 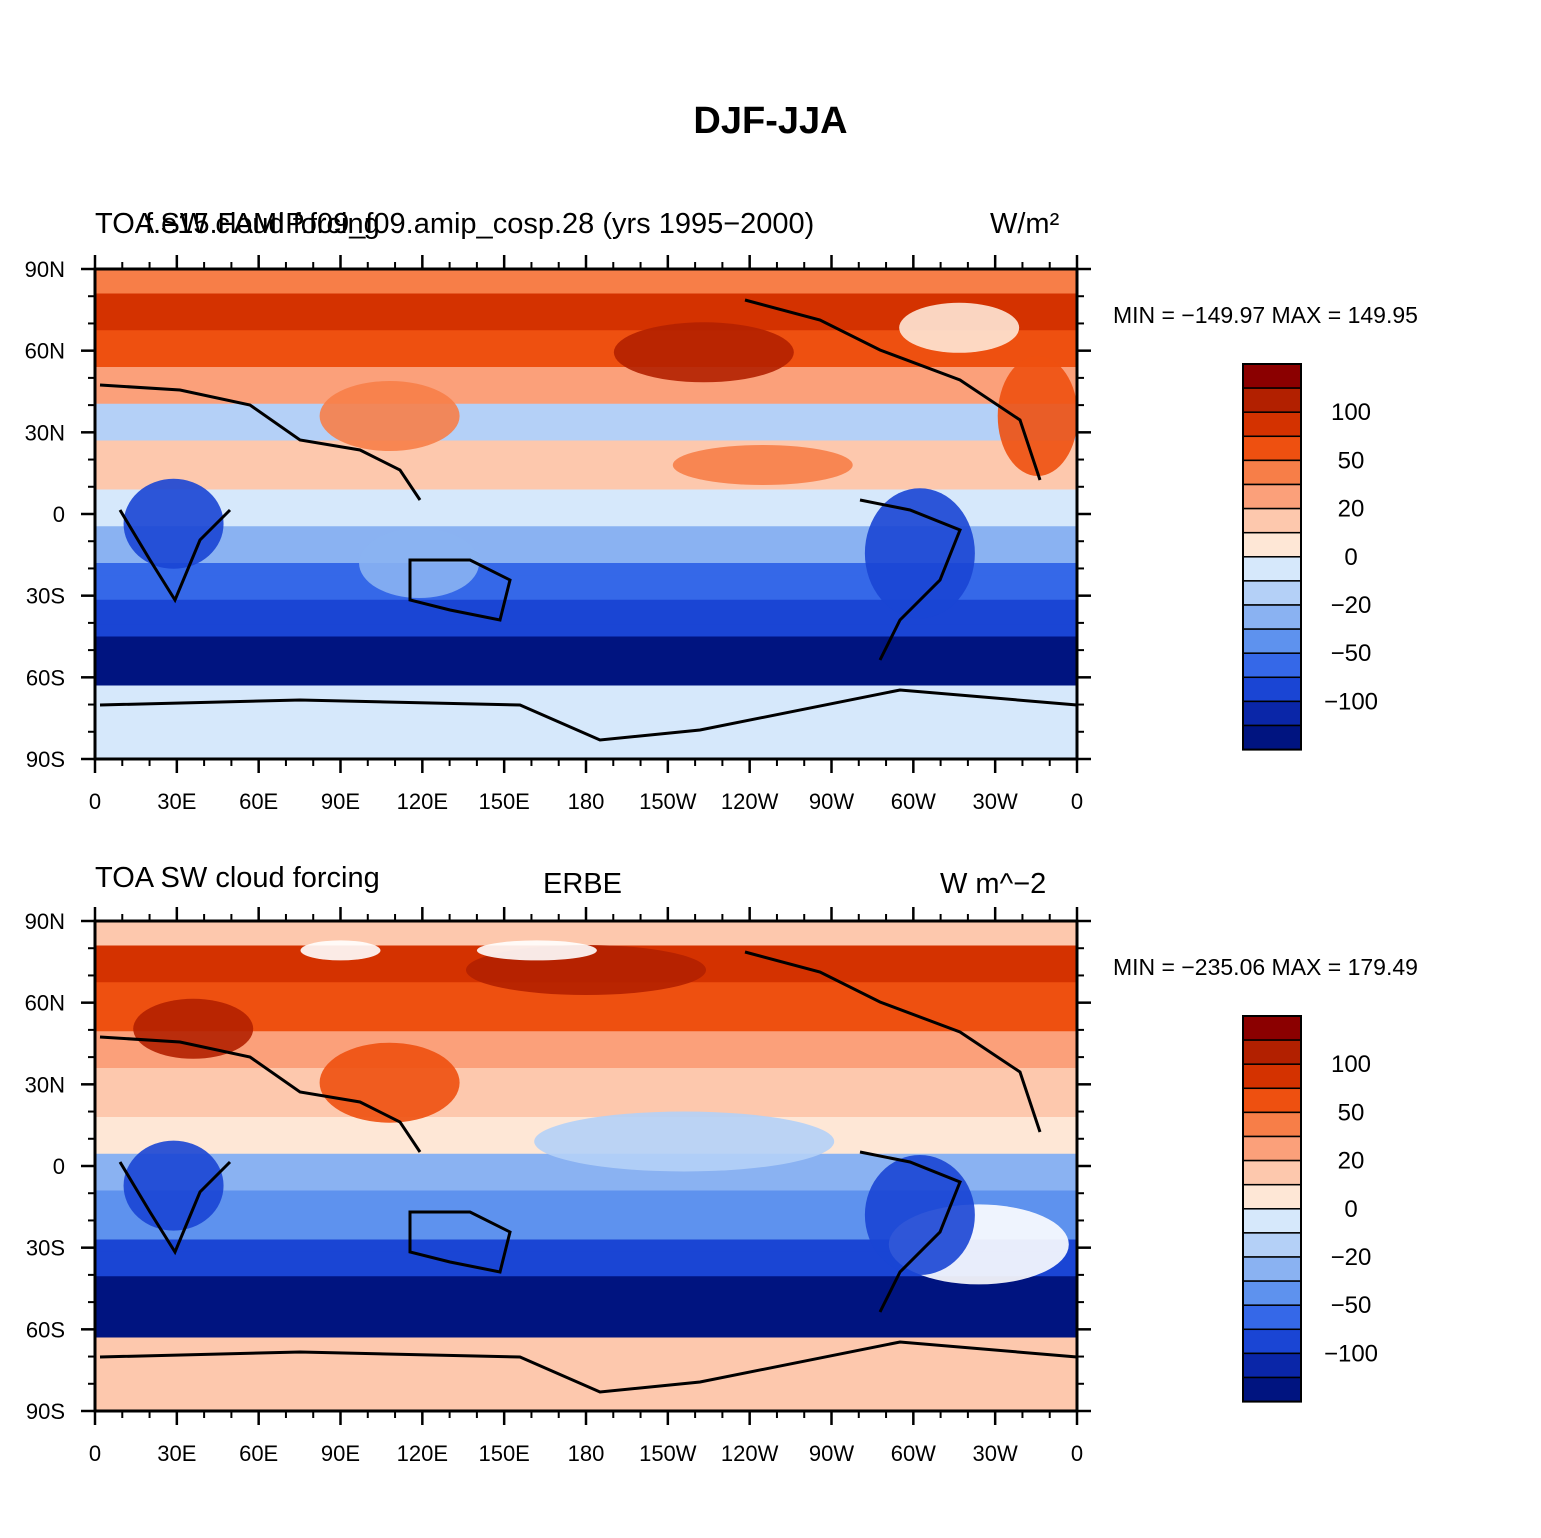 What do you see at coordinates (1265, 967) in the screenshot?
I see `panel2-min-max: MIN = −235.06 MAX = 179.49` at bounding box center [1265, 967].